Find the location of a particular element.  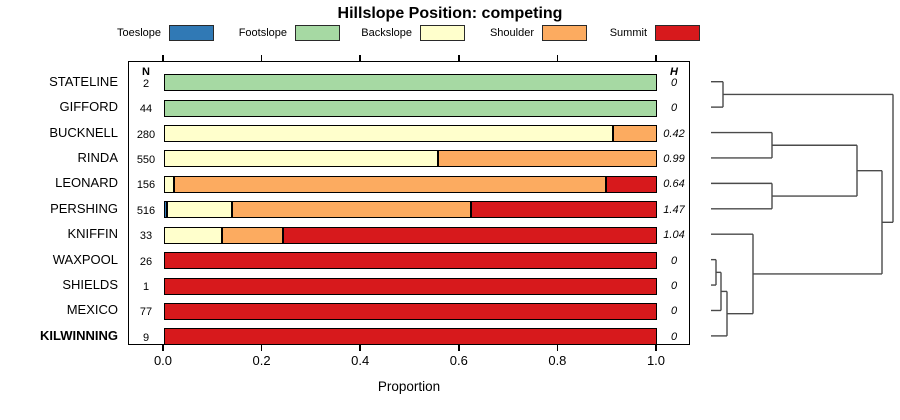

row-label: MEXICO is located at coordinates (92, 310).